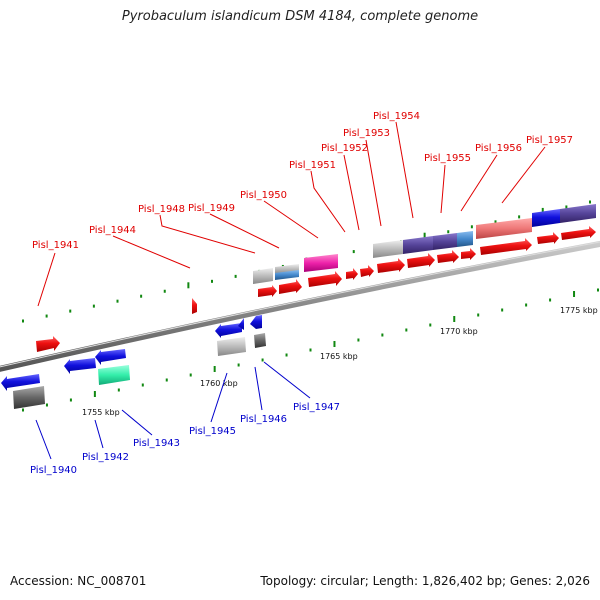 The image size is (600, 600). Describe the element at coordinates (443, 189) in the screenshot. I see `leader-pisl-1955` at that location.